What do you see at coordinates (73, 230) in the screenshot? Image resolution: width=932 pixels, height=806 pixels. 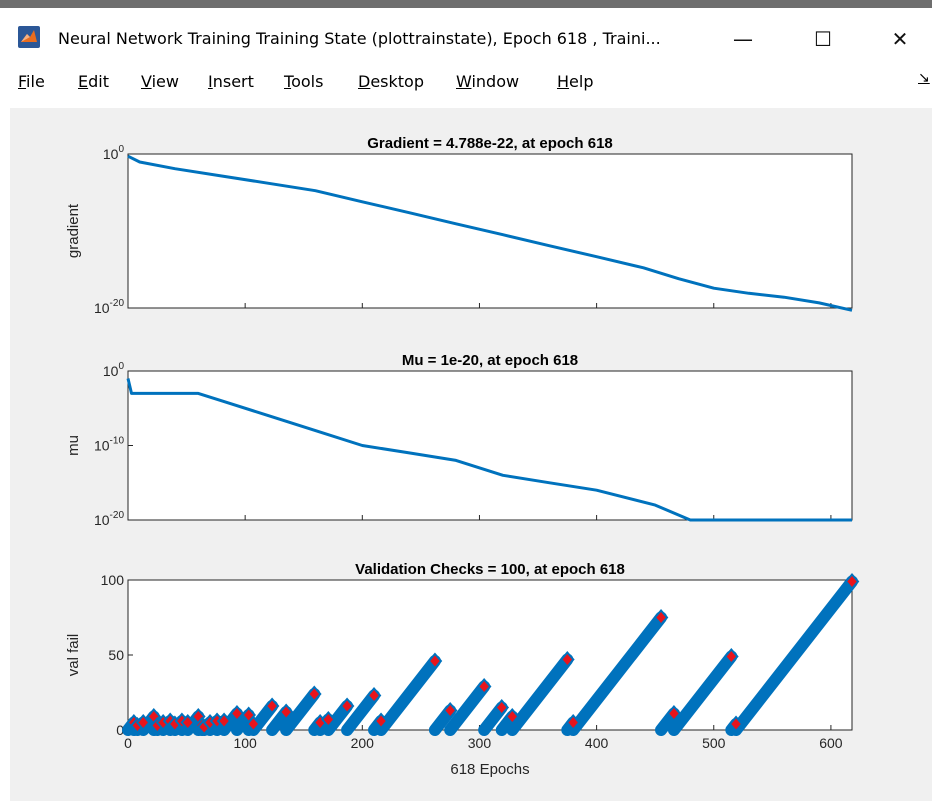 I see `y-axis-label: gradient` at bounding box center [73, 230].